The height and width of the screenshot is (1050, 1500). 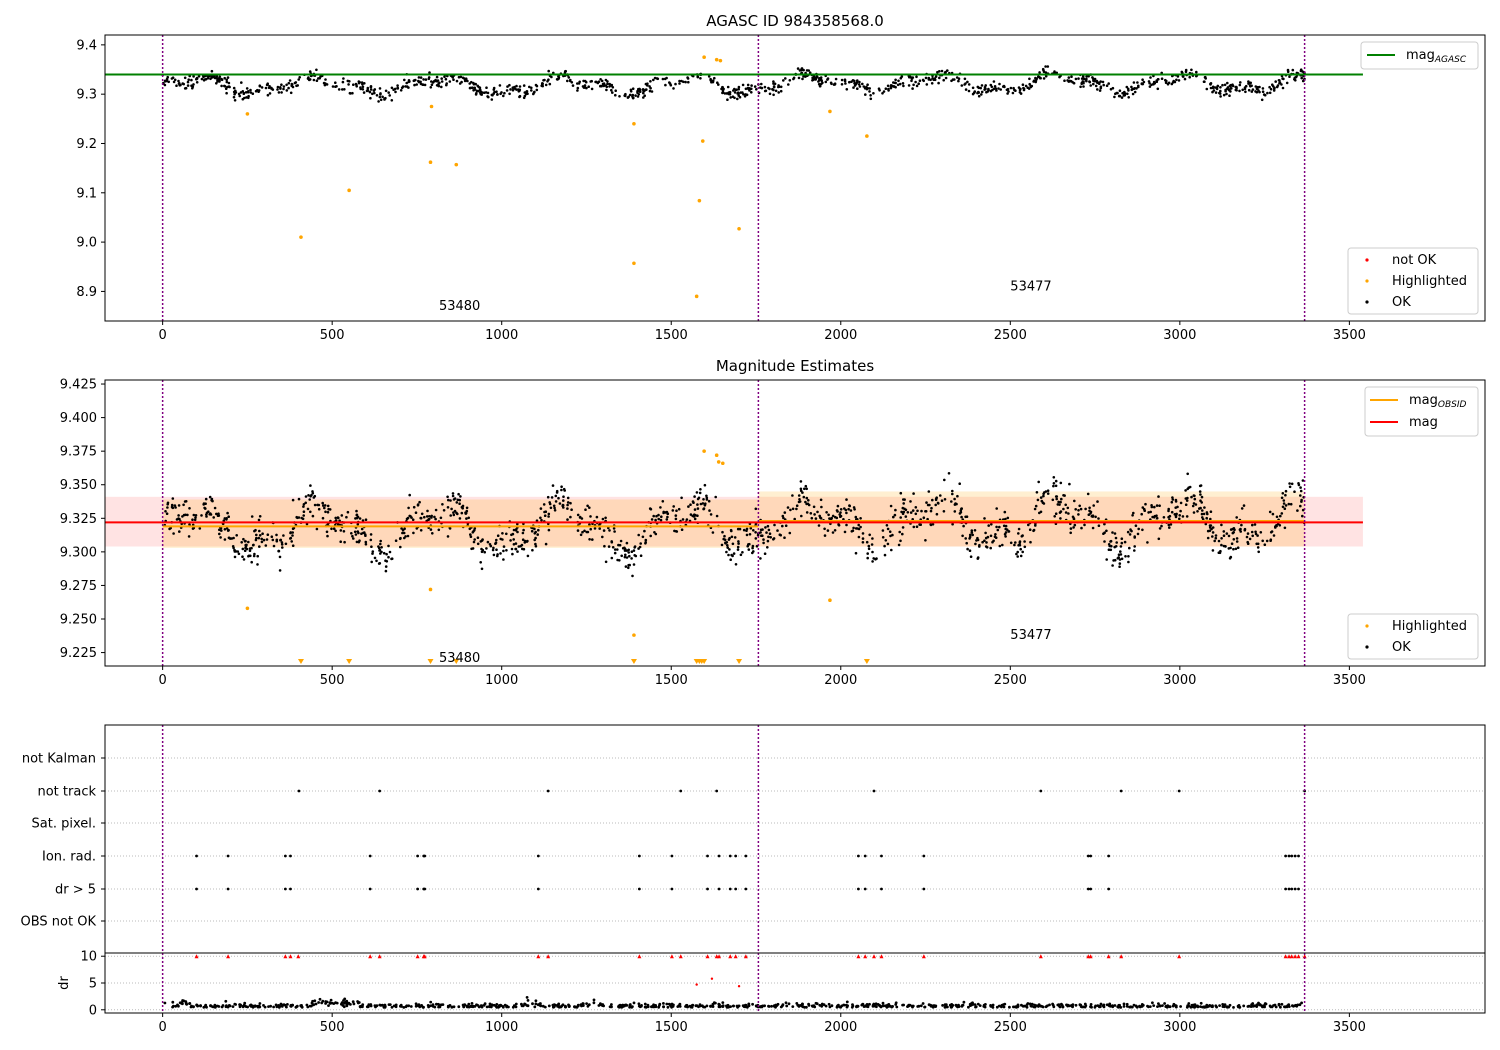 I want to click on mag-offscale-marker, so click(x=300, y=661).